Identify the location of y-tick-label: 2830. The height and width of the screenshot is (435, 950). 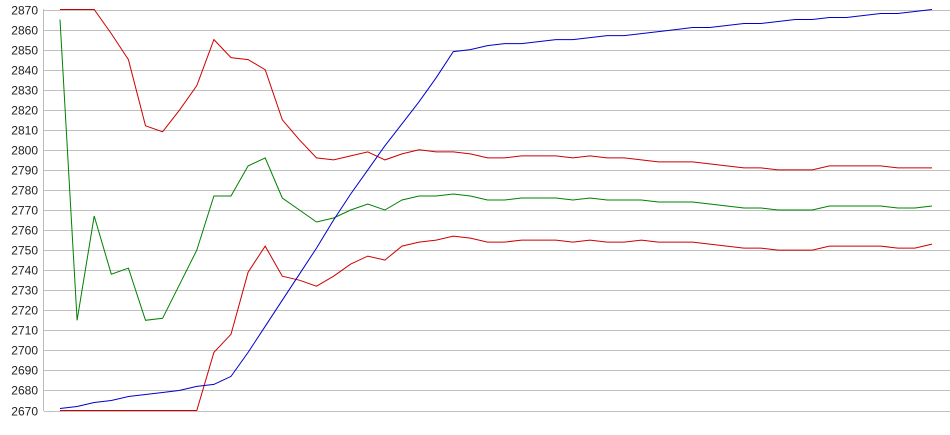
(24, 91).